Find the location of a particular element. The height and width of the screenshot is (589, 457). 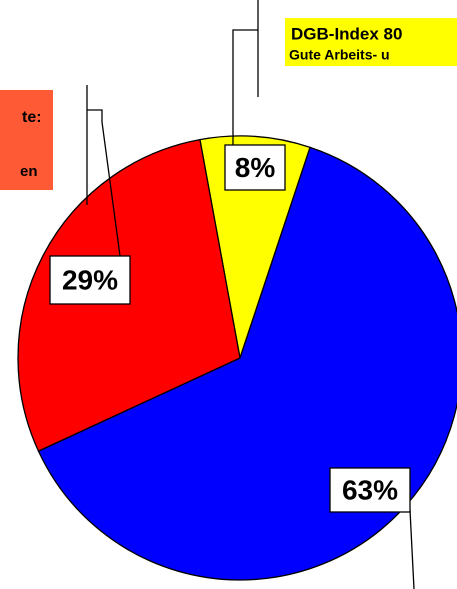

annotation: DGB-Index 80 is located at coordinates (346, 33).